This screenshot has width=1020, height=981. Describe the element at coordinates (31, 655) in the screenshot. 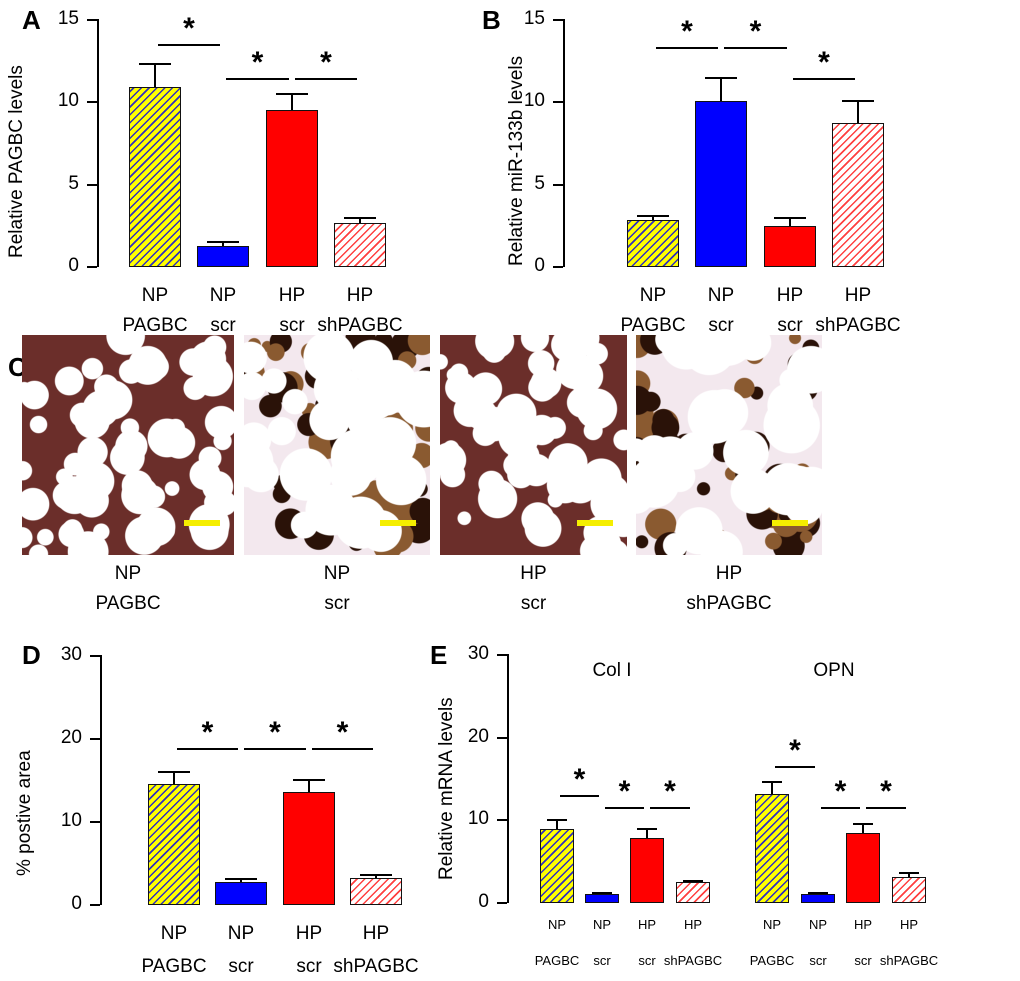

I see `panel-d-label: D` at that location.